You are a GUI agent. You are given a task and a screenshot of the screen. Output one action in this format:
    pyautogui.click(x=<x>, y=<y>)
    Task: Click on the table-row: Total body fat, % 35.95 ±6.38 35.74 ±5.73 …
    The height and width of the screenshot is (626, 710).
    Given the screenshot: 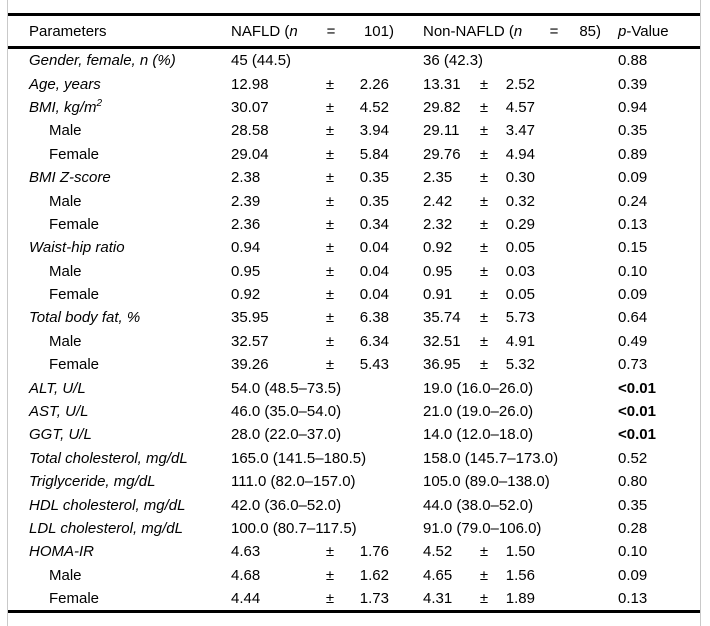 What is the action you would take?
    pyautogui.click(x=354, y=317)
    